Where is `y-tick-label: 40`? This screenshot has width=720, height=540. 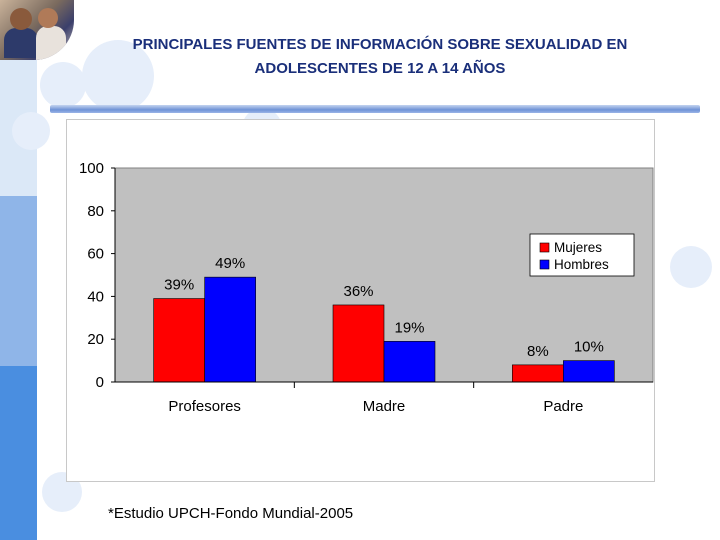 y-tick-label: 40 is located at coordinates (95, 296).